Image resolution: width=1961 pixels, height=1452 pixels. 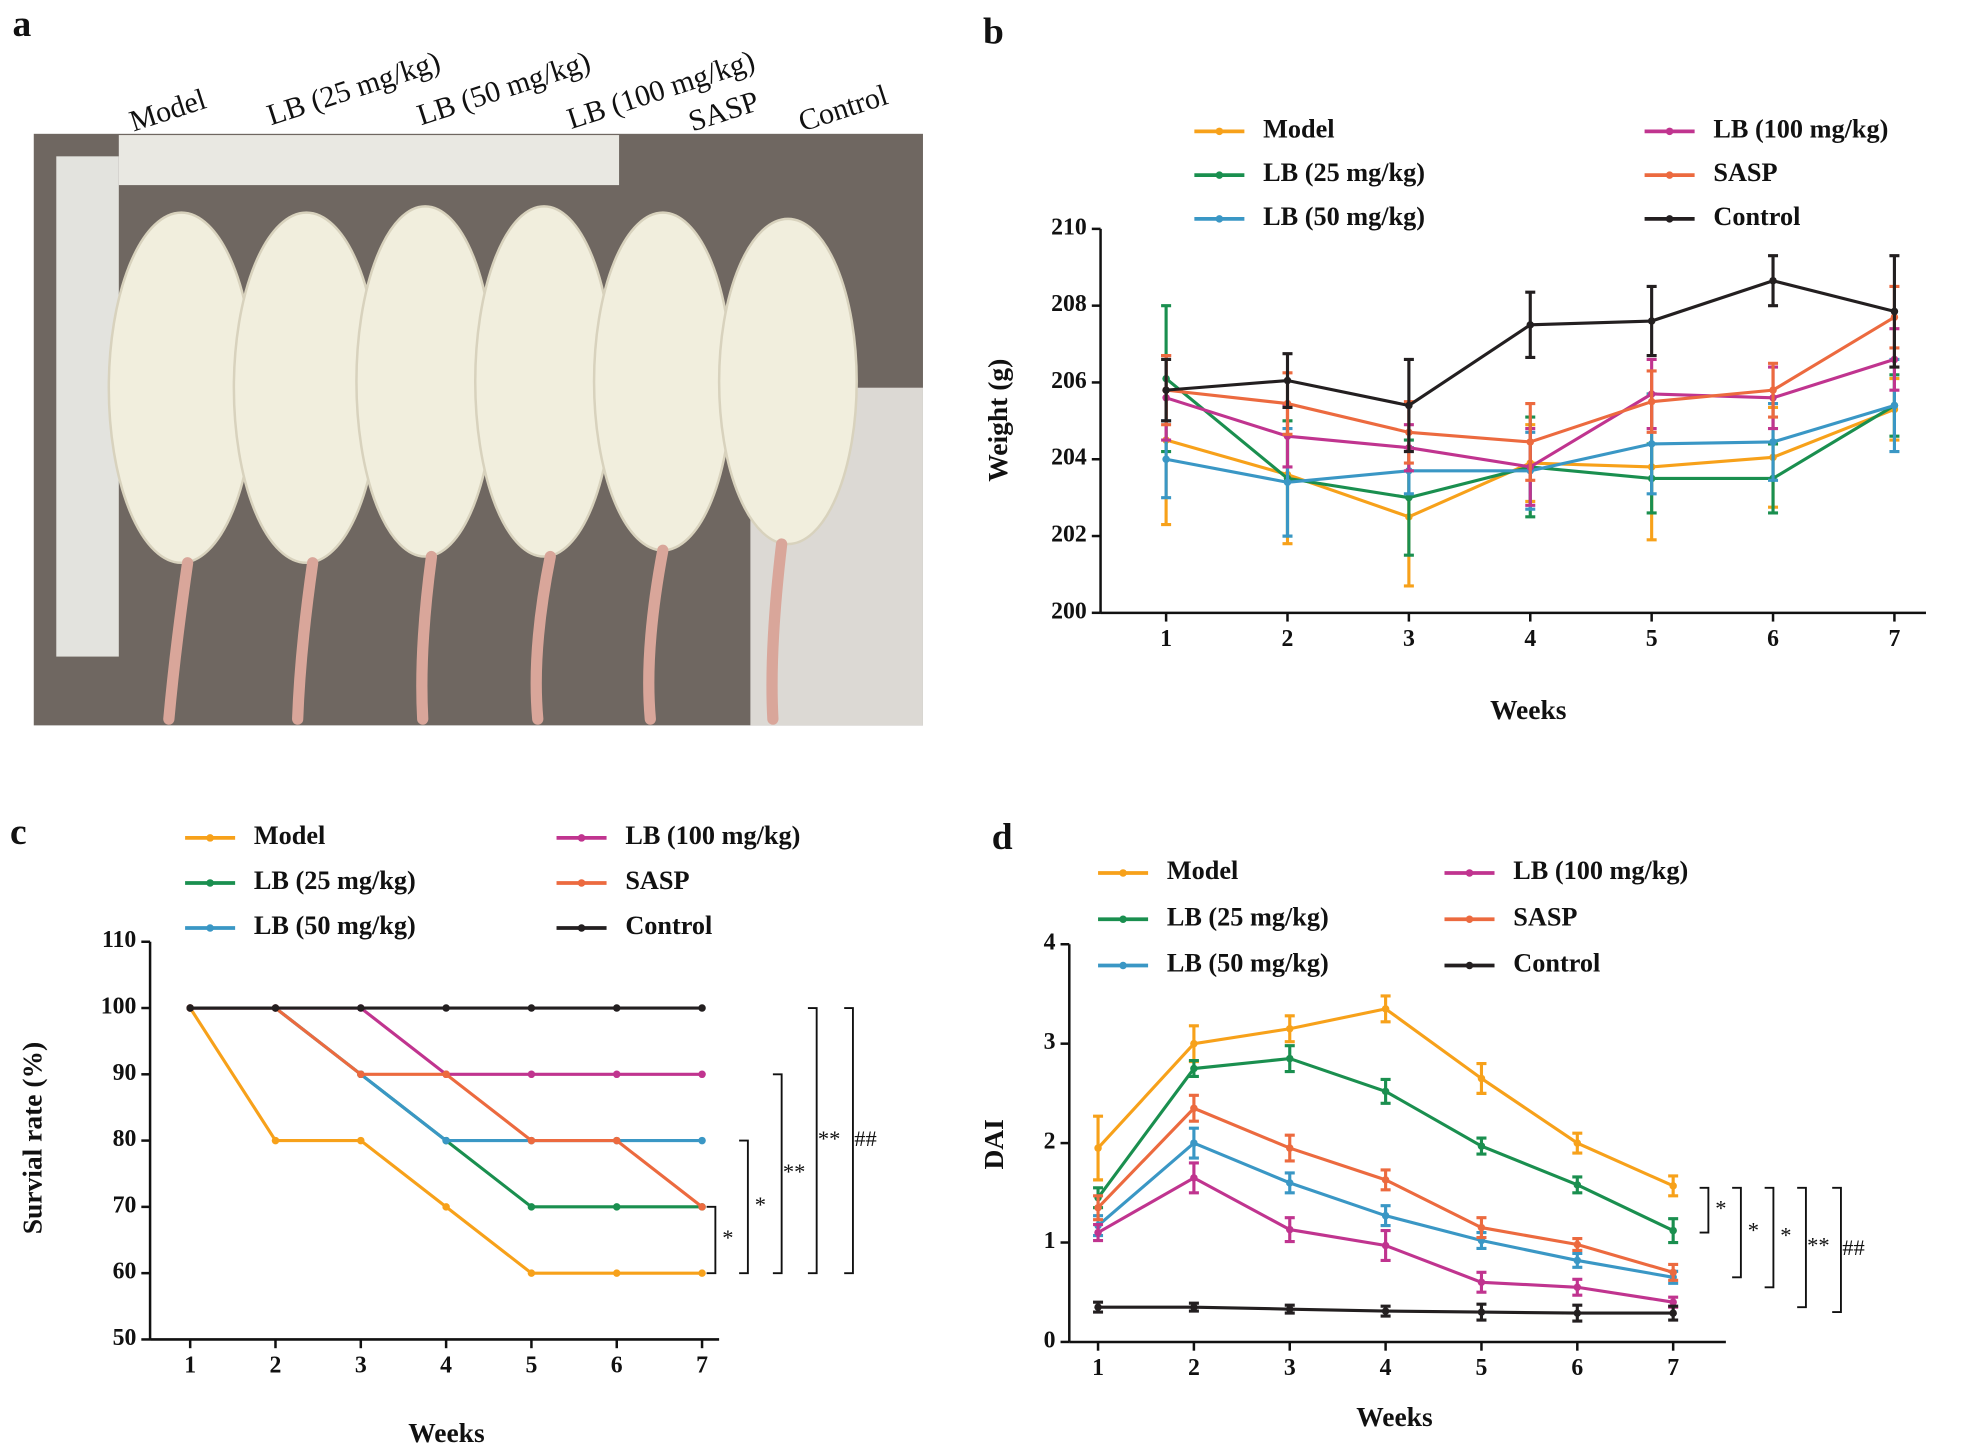 I want to click on x-axis-label: Weeks, so click(x=1528, y=709).